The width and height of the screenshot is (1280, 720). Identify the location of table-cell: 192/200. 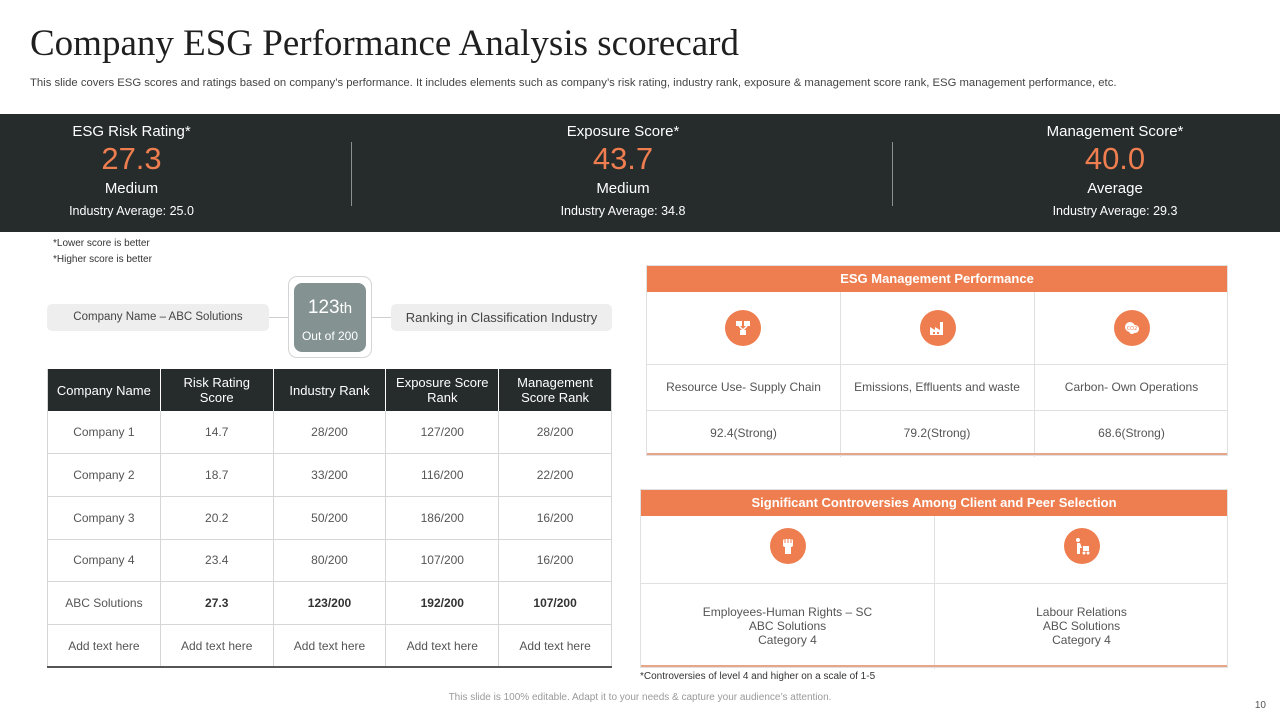
(442, 603).